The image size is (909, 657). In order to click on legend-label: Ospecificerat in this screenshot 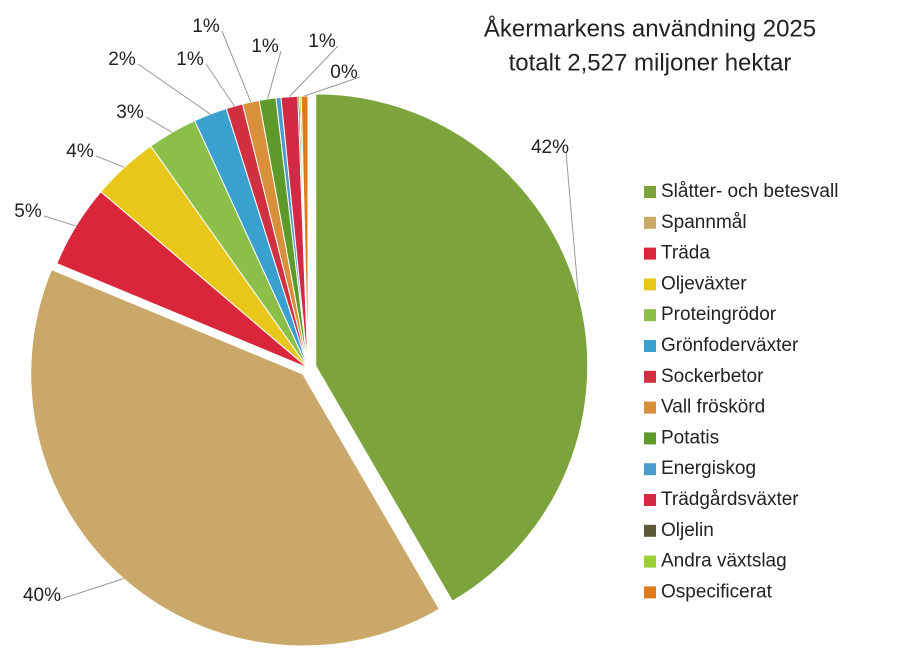, I will do `click(717, 591)`.